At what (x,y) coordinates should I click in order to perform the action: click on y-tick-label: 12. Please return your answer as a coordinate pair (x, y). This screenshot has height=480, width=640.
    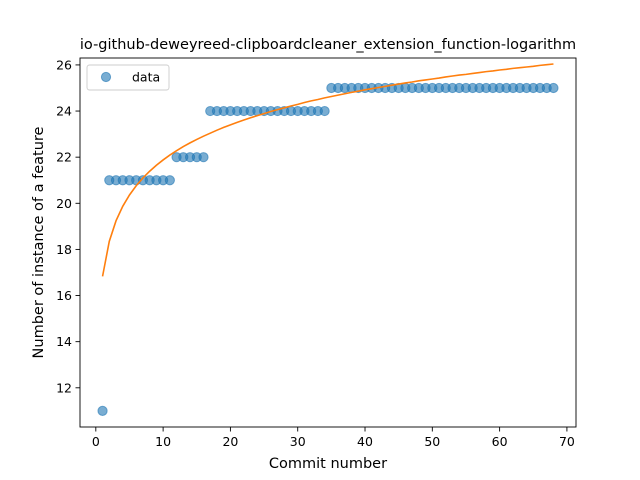
    Looking at the image, I should click on (64, 387).